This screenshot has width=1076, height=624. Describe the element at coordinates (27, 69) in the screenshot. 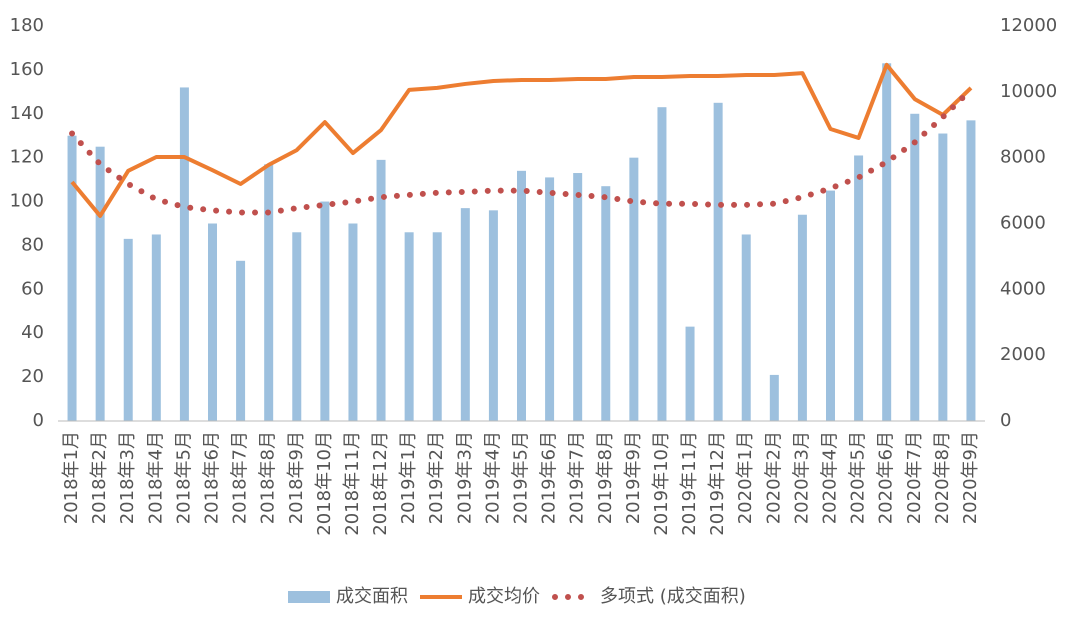

I see `y-tick-label: 160` at that location.